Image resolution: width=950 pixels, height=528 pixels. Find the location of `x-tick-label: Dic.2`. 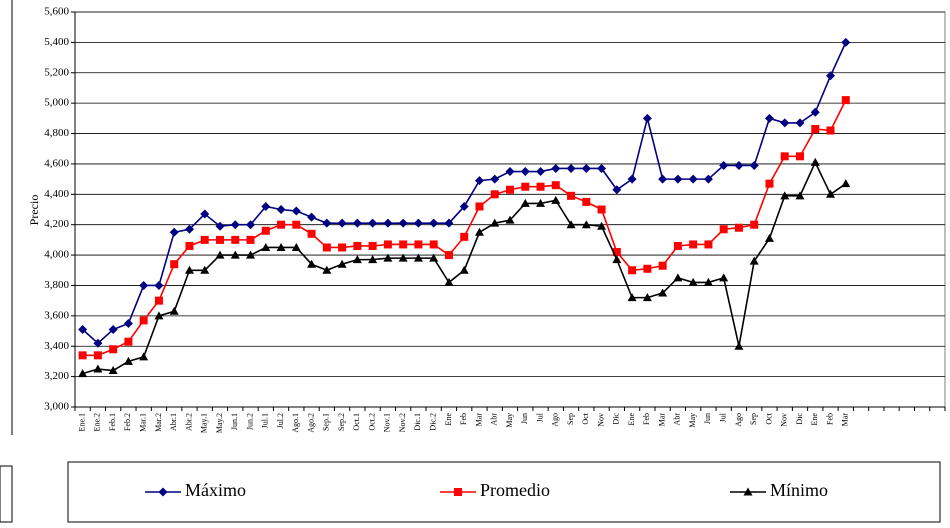

x-tick-label: Dic.2 is located at coordinates (433, 422).